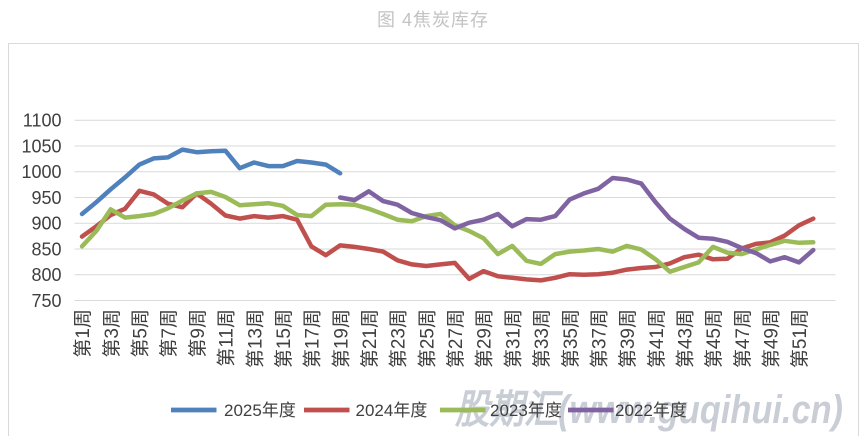 The height and width of the screenshot is (441, 864). I want to click on svg-text: 2023年度, so click(526, 410).